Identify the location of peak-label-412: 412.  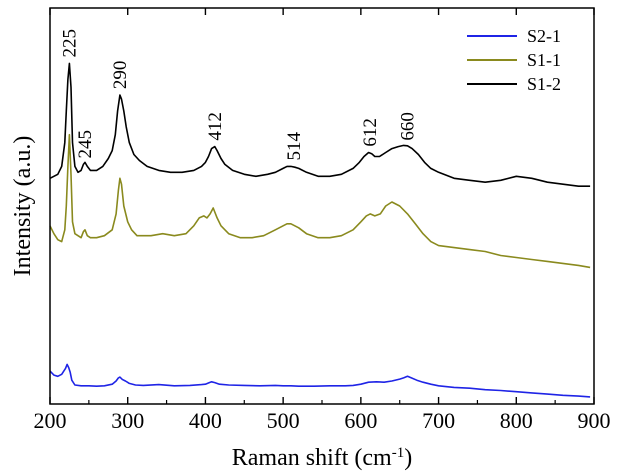
(215, 126).